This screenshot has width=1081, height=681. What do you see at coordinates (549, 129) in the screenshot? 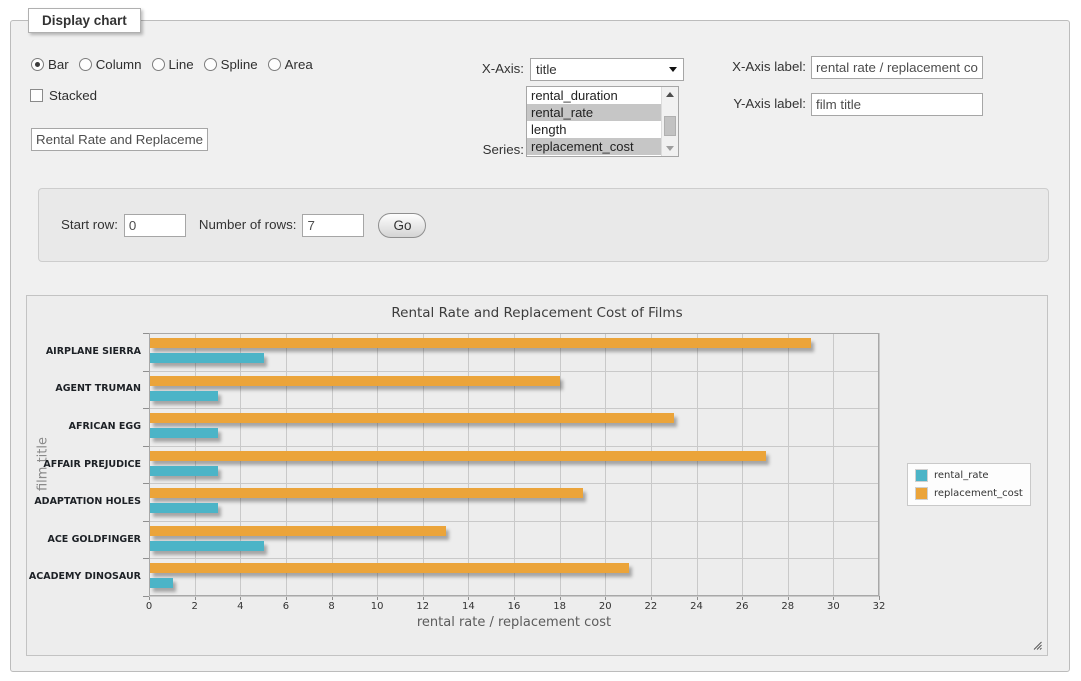
I see `series-option-length: length` at bounding box center [549, 129].